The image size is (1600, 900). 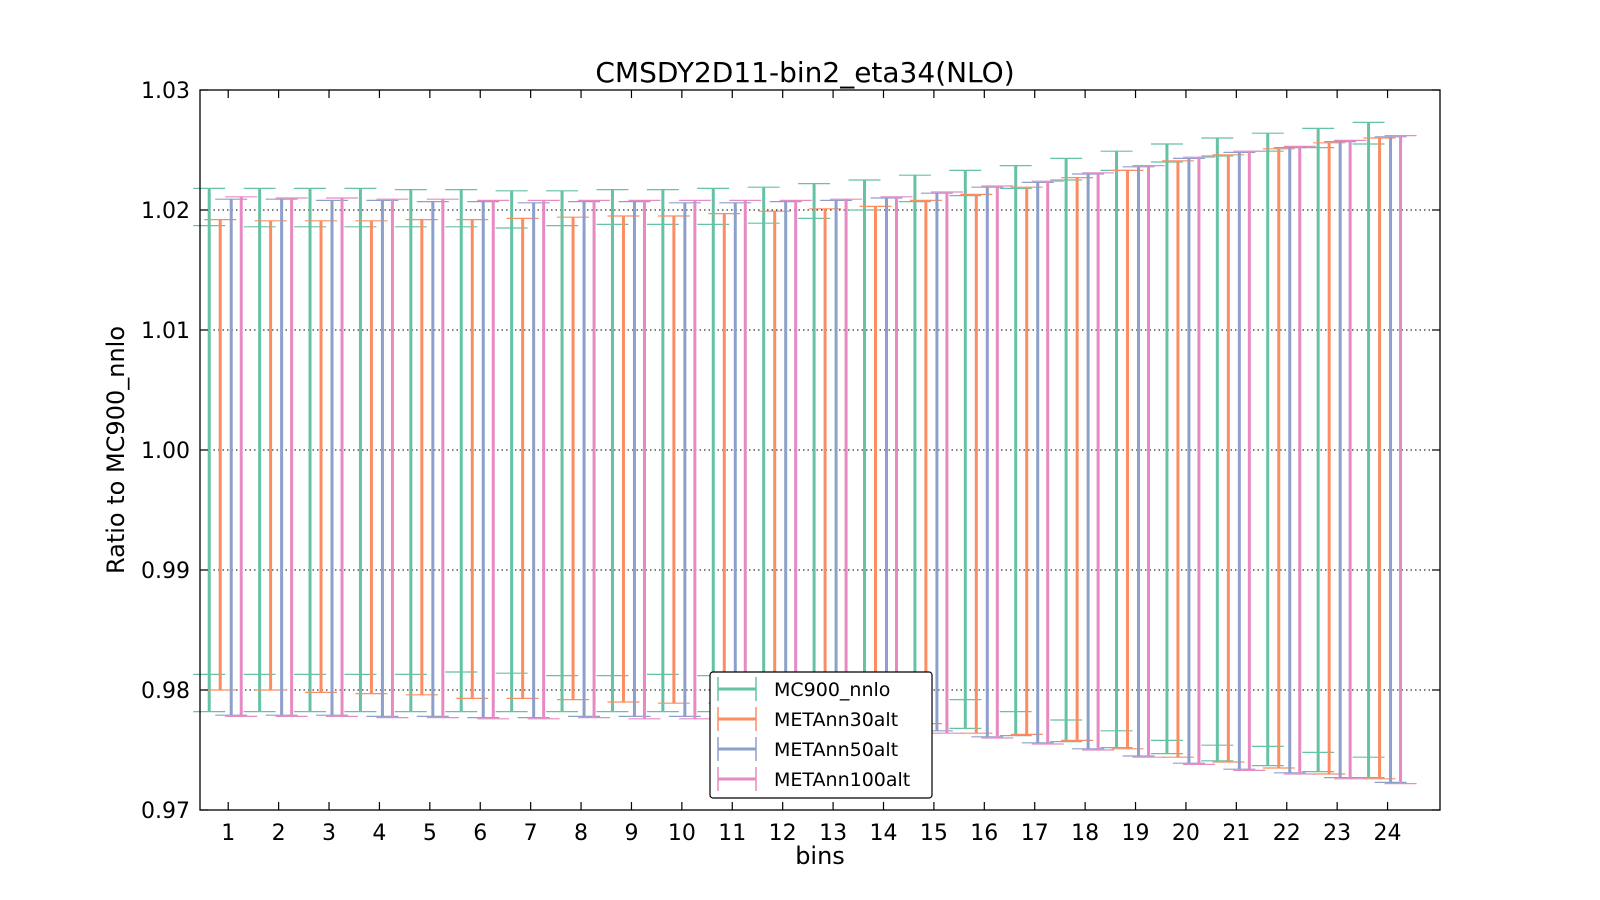 I want to click on legend-entry-METAnn30alt: METAnn30alt, so click(x=807, y=719).